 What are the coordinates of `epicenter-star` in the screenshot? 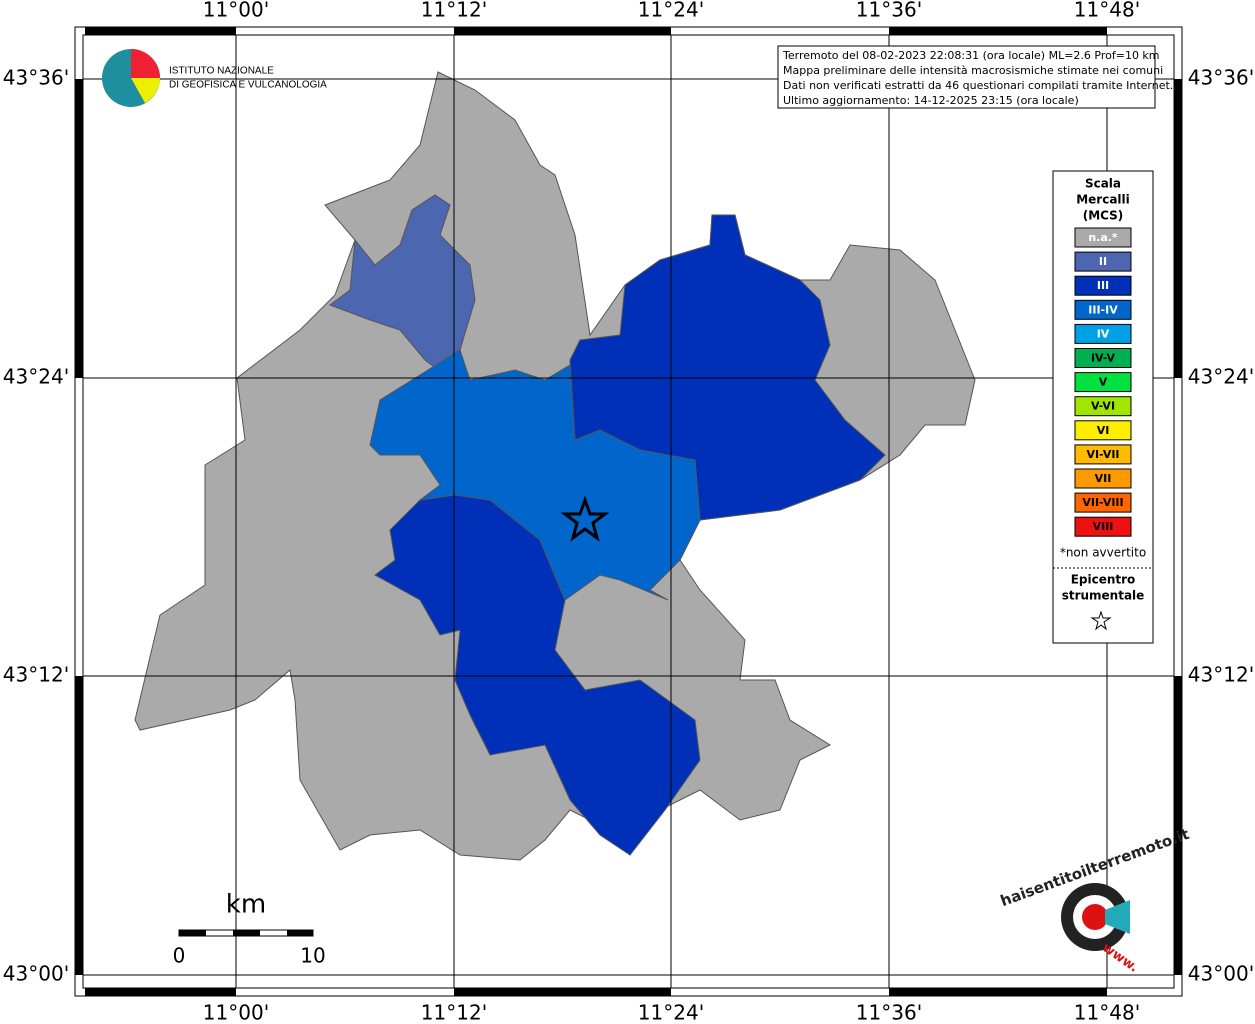 It's located at (585, 518).